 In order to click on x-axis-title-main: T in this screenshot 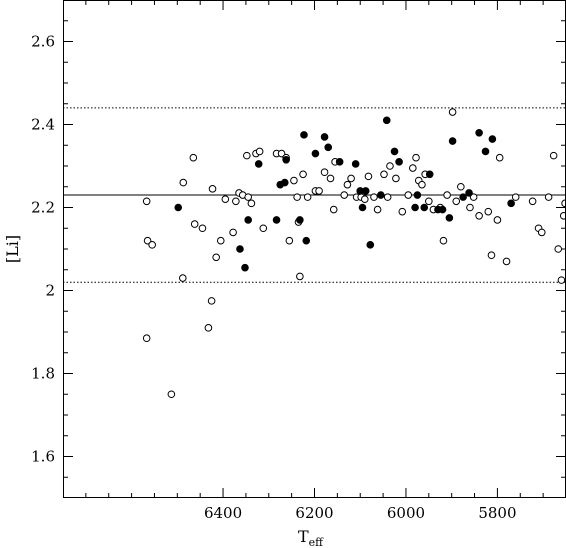, I will do `click(303, 536)`.